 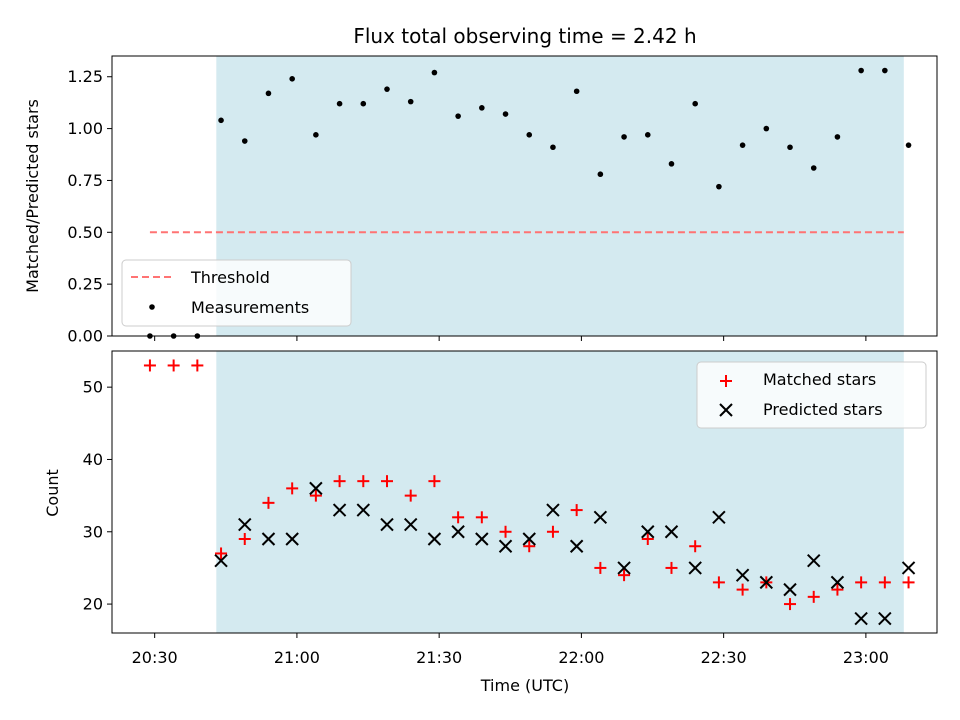 I want to click on predicted-legend-label: Predicted stars, so click(x=823, y=409).